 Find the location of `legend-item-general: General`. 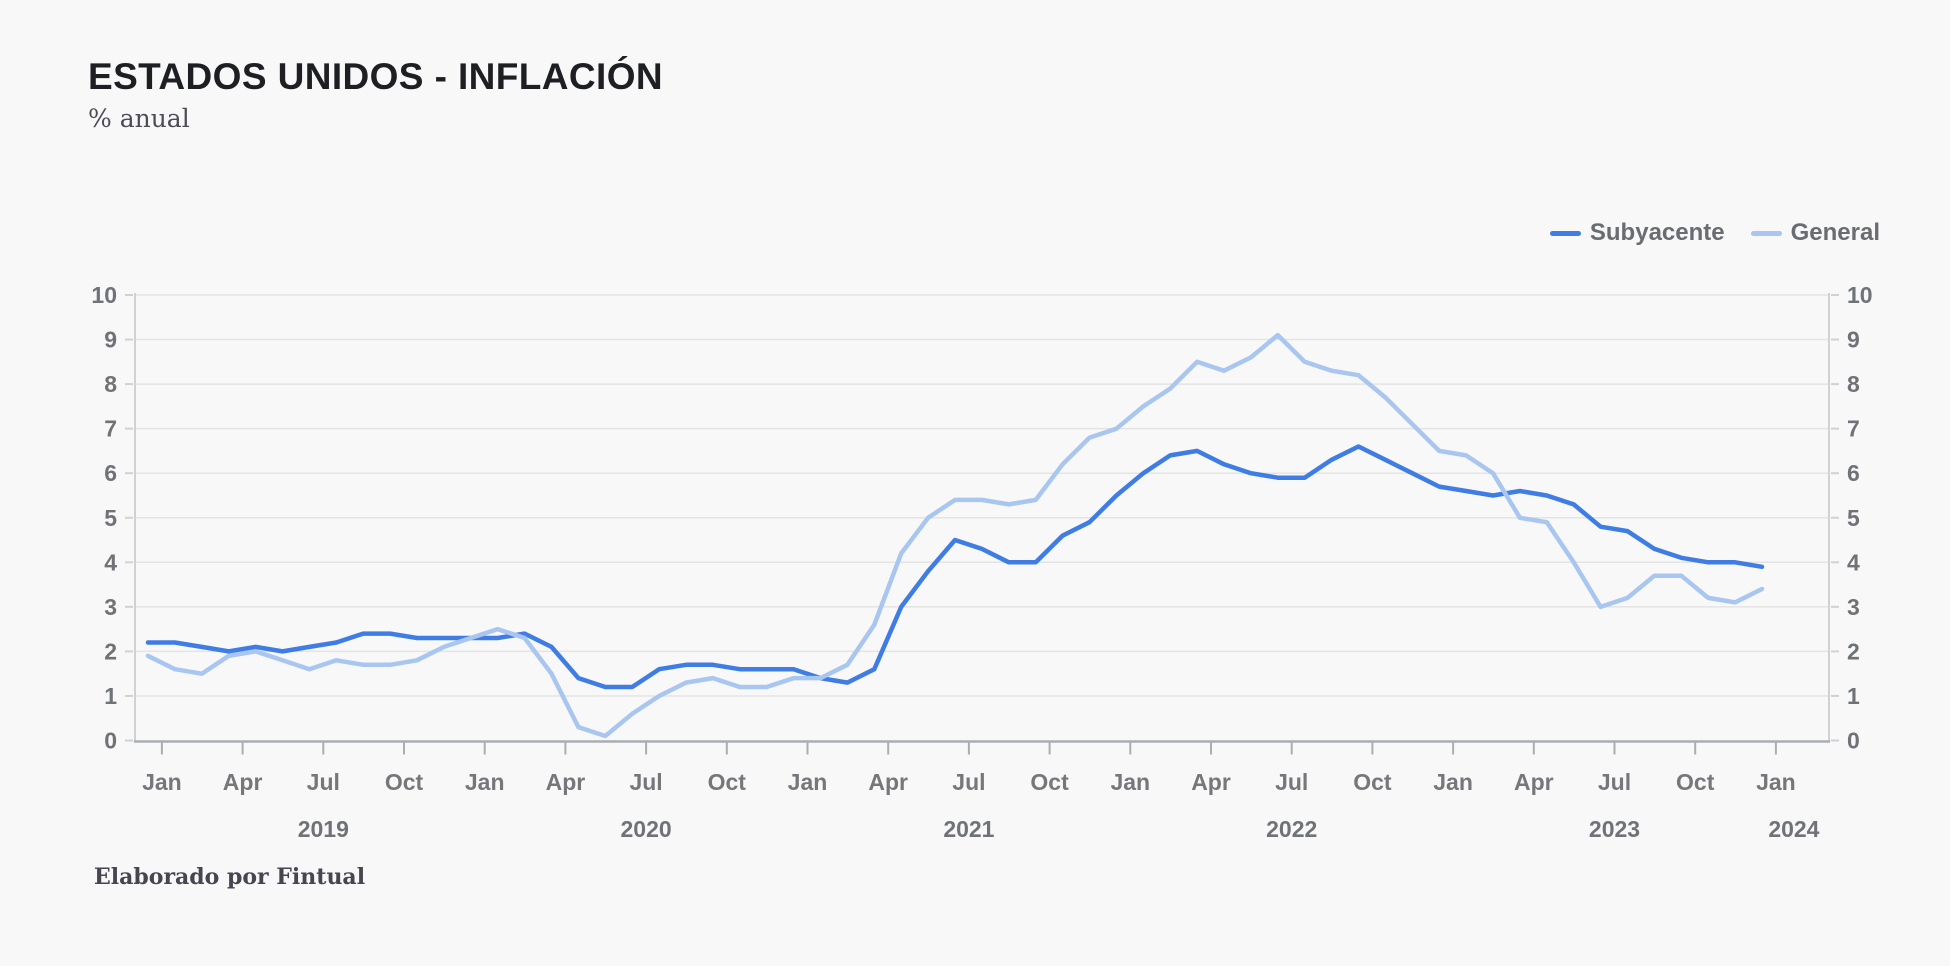

legend-item-general: General is located at coordinates (1815, 233).